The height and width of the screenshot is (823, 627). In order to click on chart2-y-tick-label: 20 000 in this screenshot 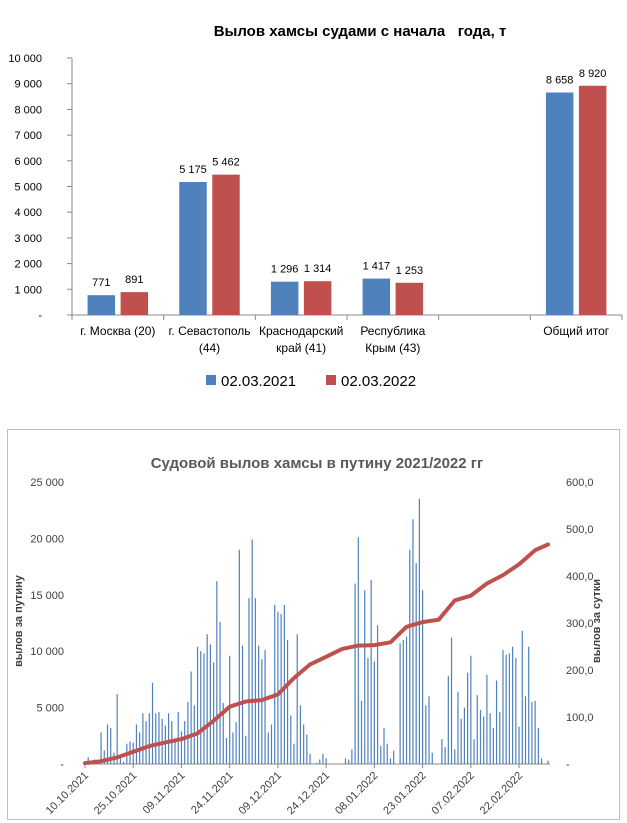, I will do `click(47, 539)`.